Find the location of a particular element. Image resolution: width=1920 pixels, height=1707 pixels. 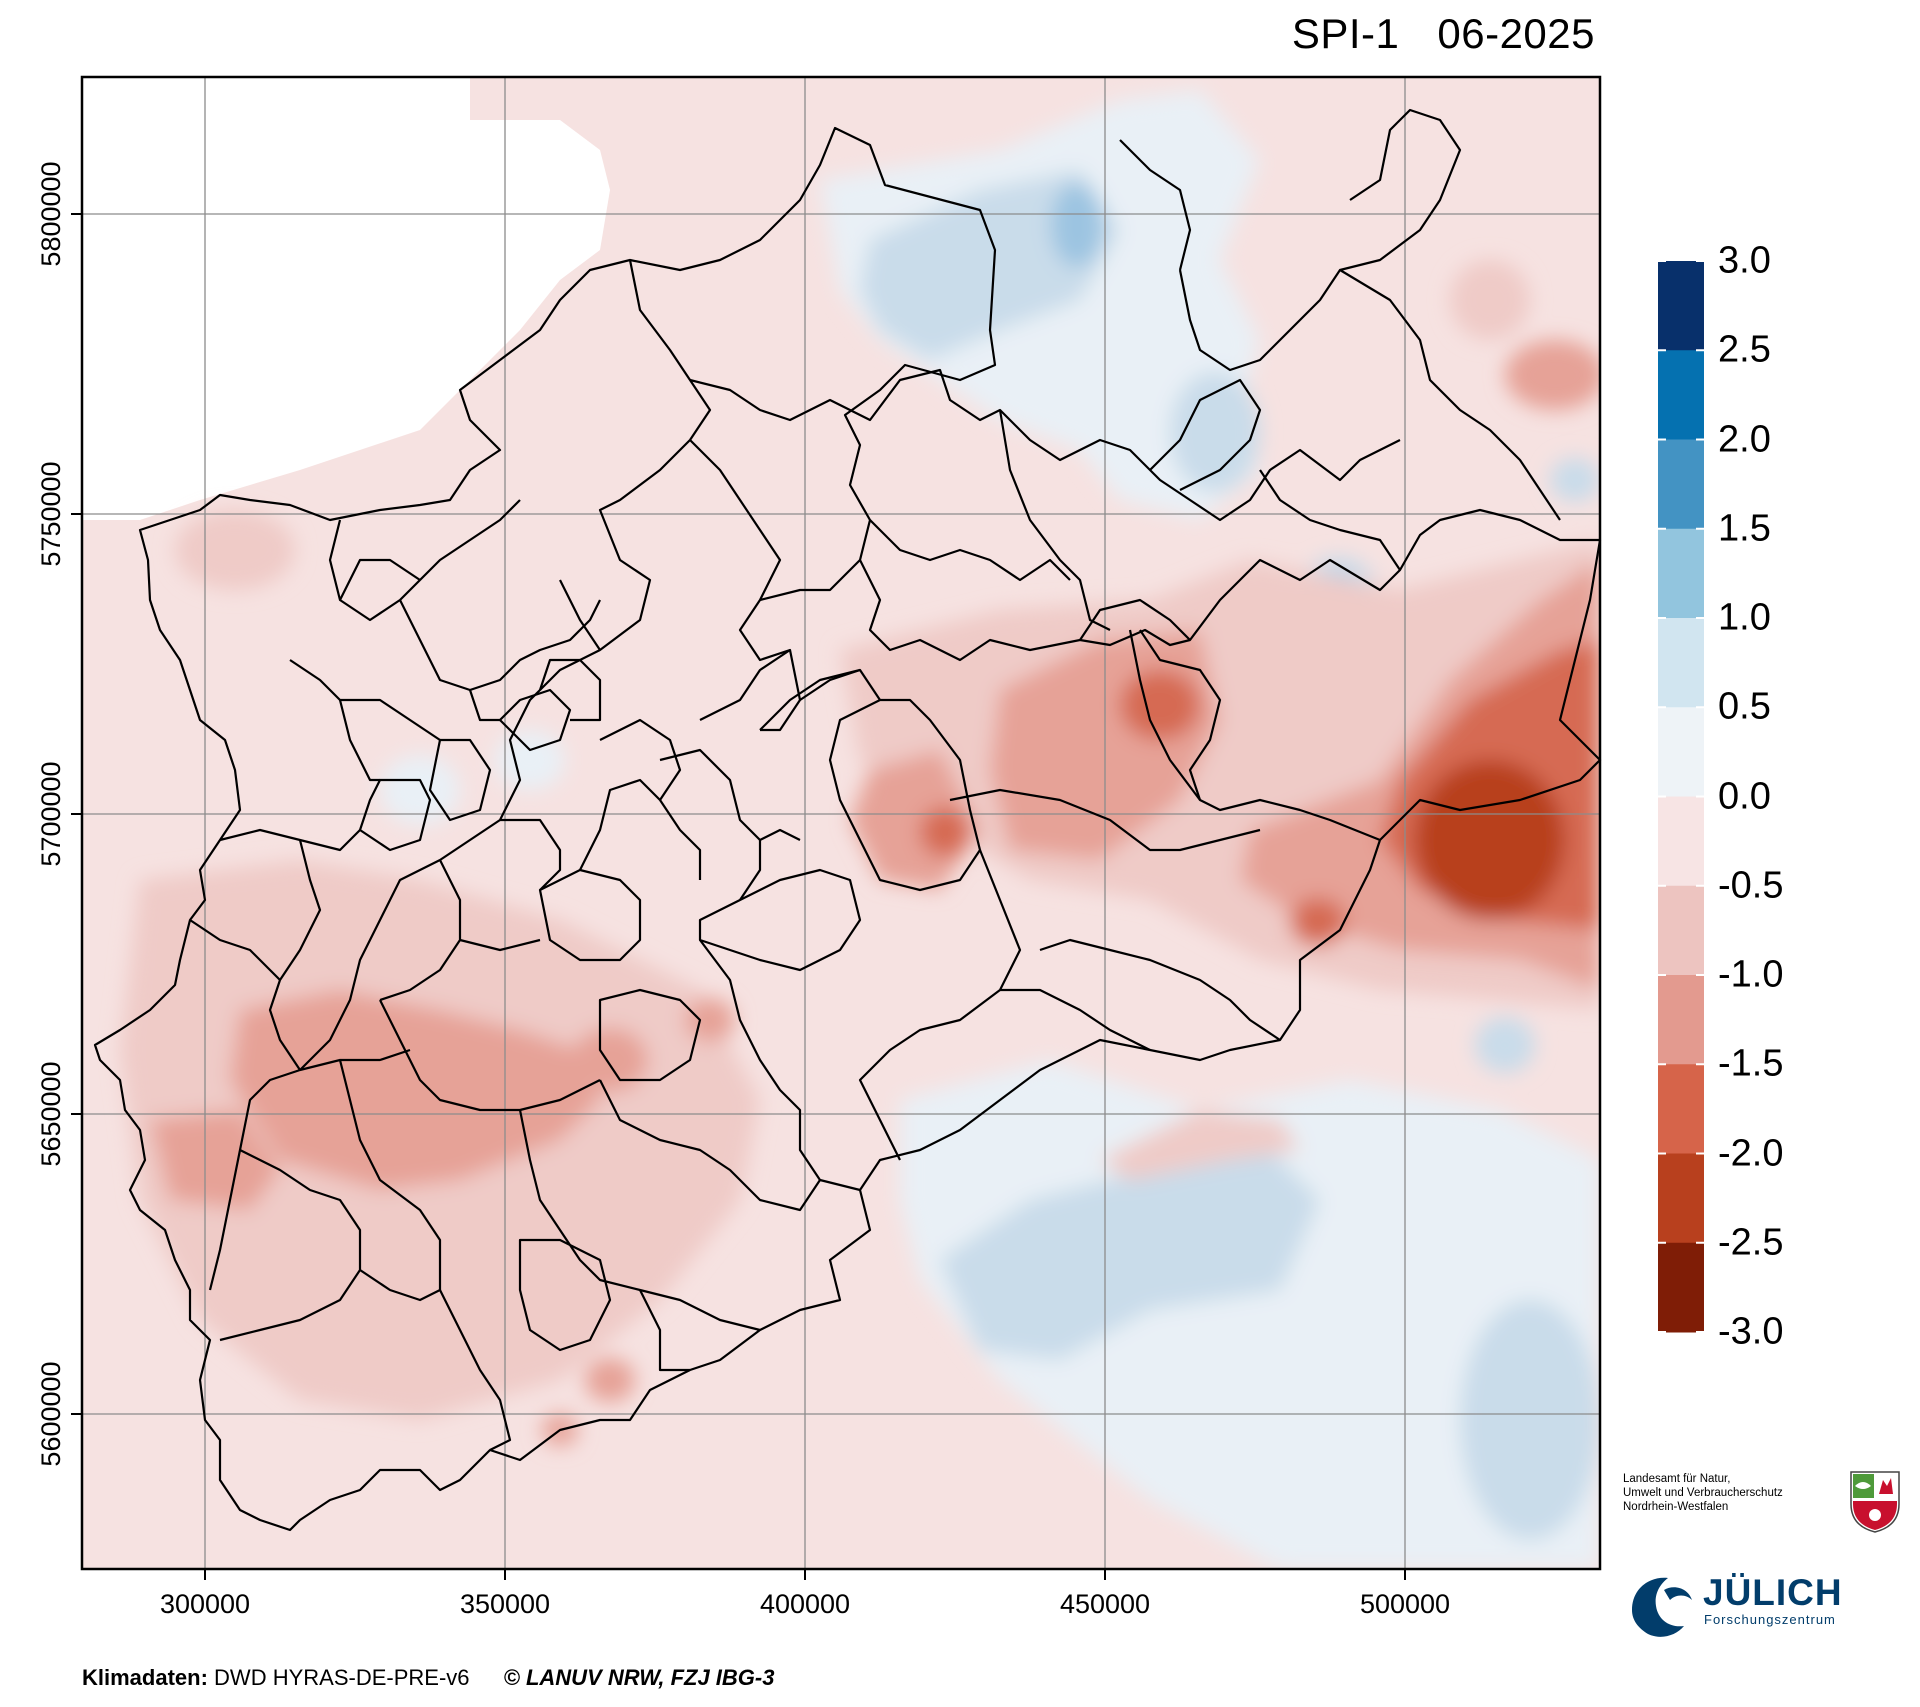

no-data-area is located at coordinates (346, 298).